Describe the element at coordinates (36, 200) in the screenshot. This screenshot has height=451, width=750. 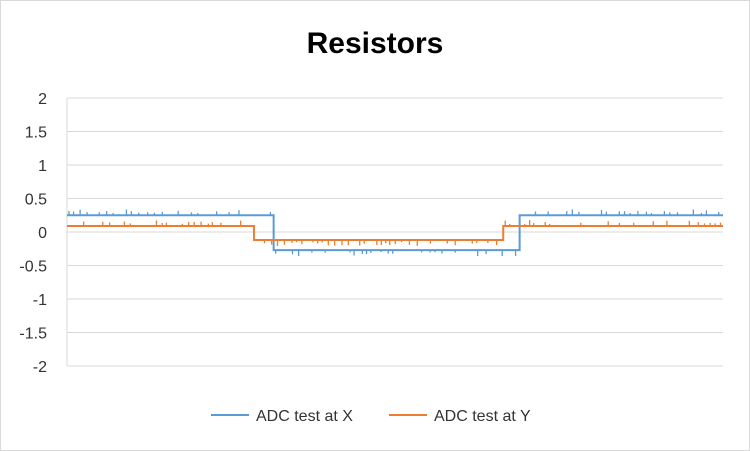
I see `y-tick-label: 0.5` at that location.